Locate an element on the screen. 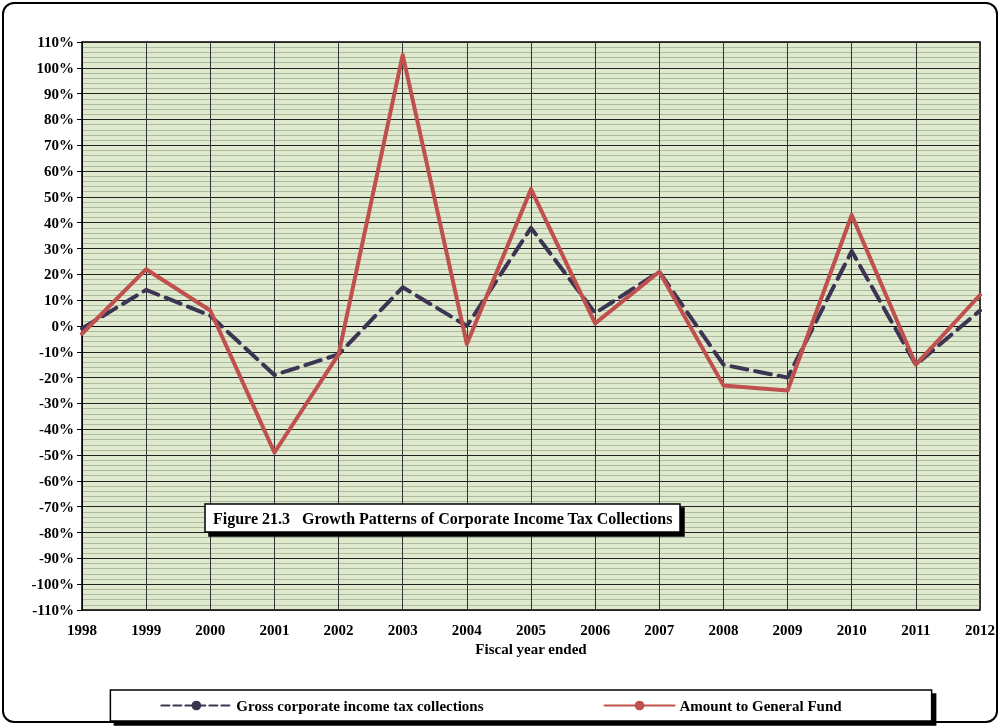  x-tick-label: 2003 is located at coordinates (402, 629).